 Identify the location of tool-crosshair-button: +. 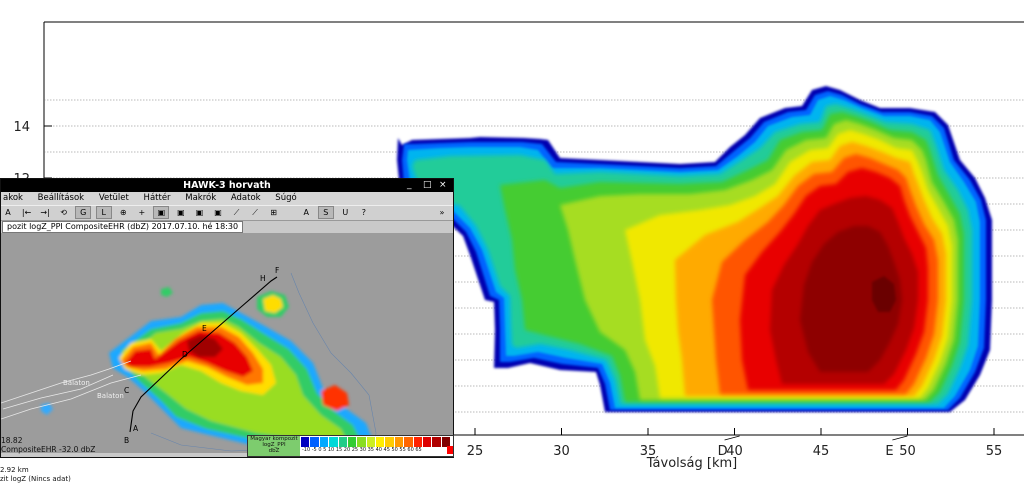
(142, 212).